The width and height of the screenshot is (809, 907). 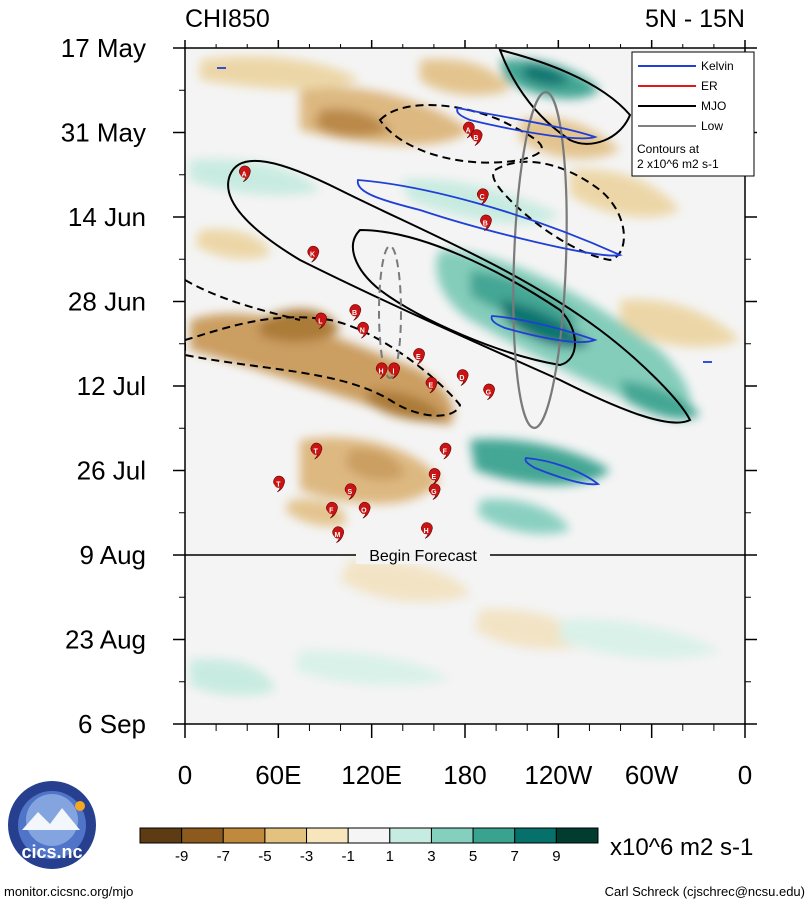 I want to click on colorbar-units: x10^6 m2 s-1, so click(x=681, y=847).